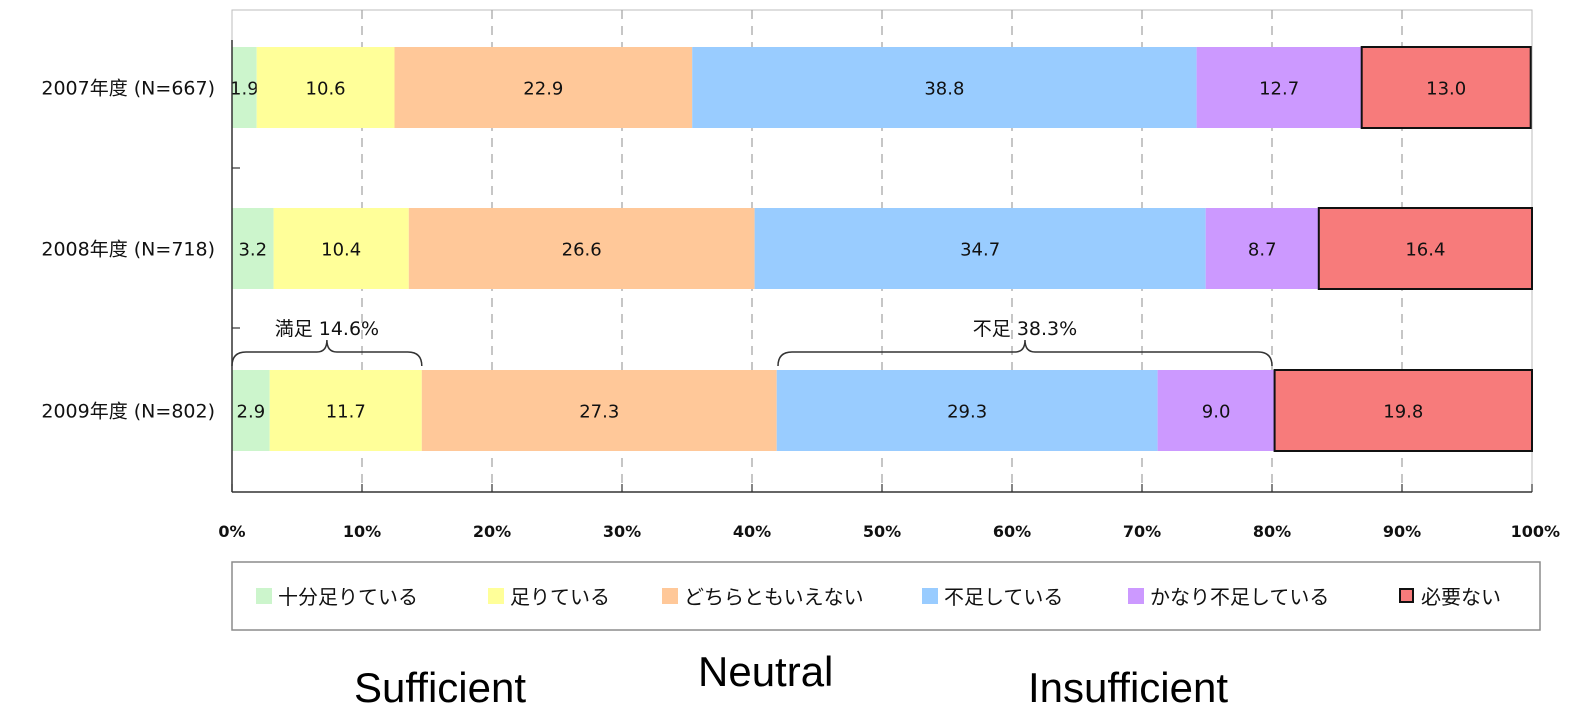  I want to click on data-label: 27.3, so click(599, 412).